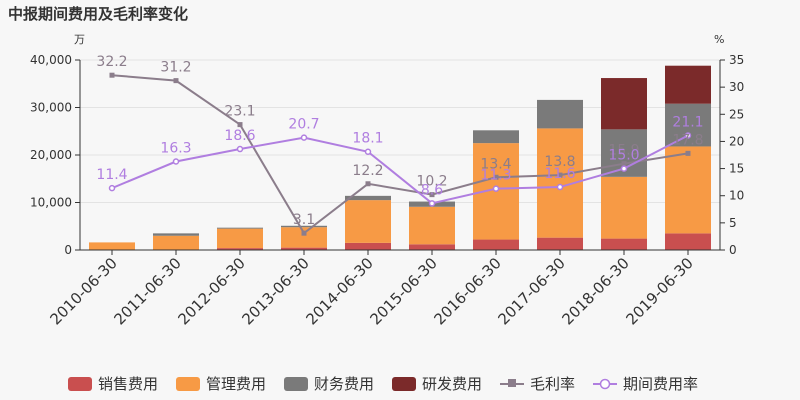 This screenshot has width=800, height=400. What do you see at coordinates (239, 136) in the screenshot?
I see `data-label: 18.6` at bounding box center [239, 136].